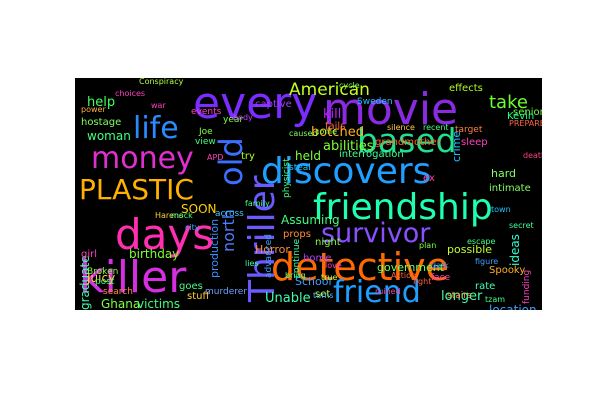  I want to click on word-goes: goes, so click(191, 286).